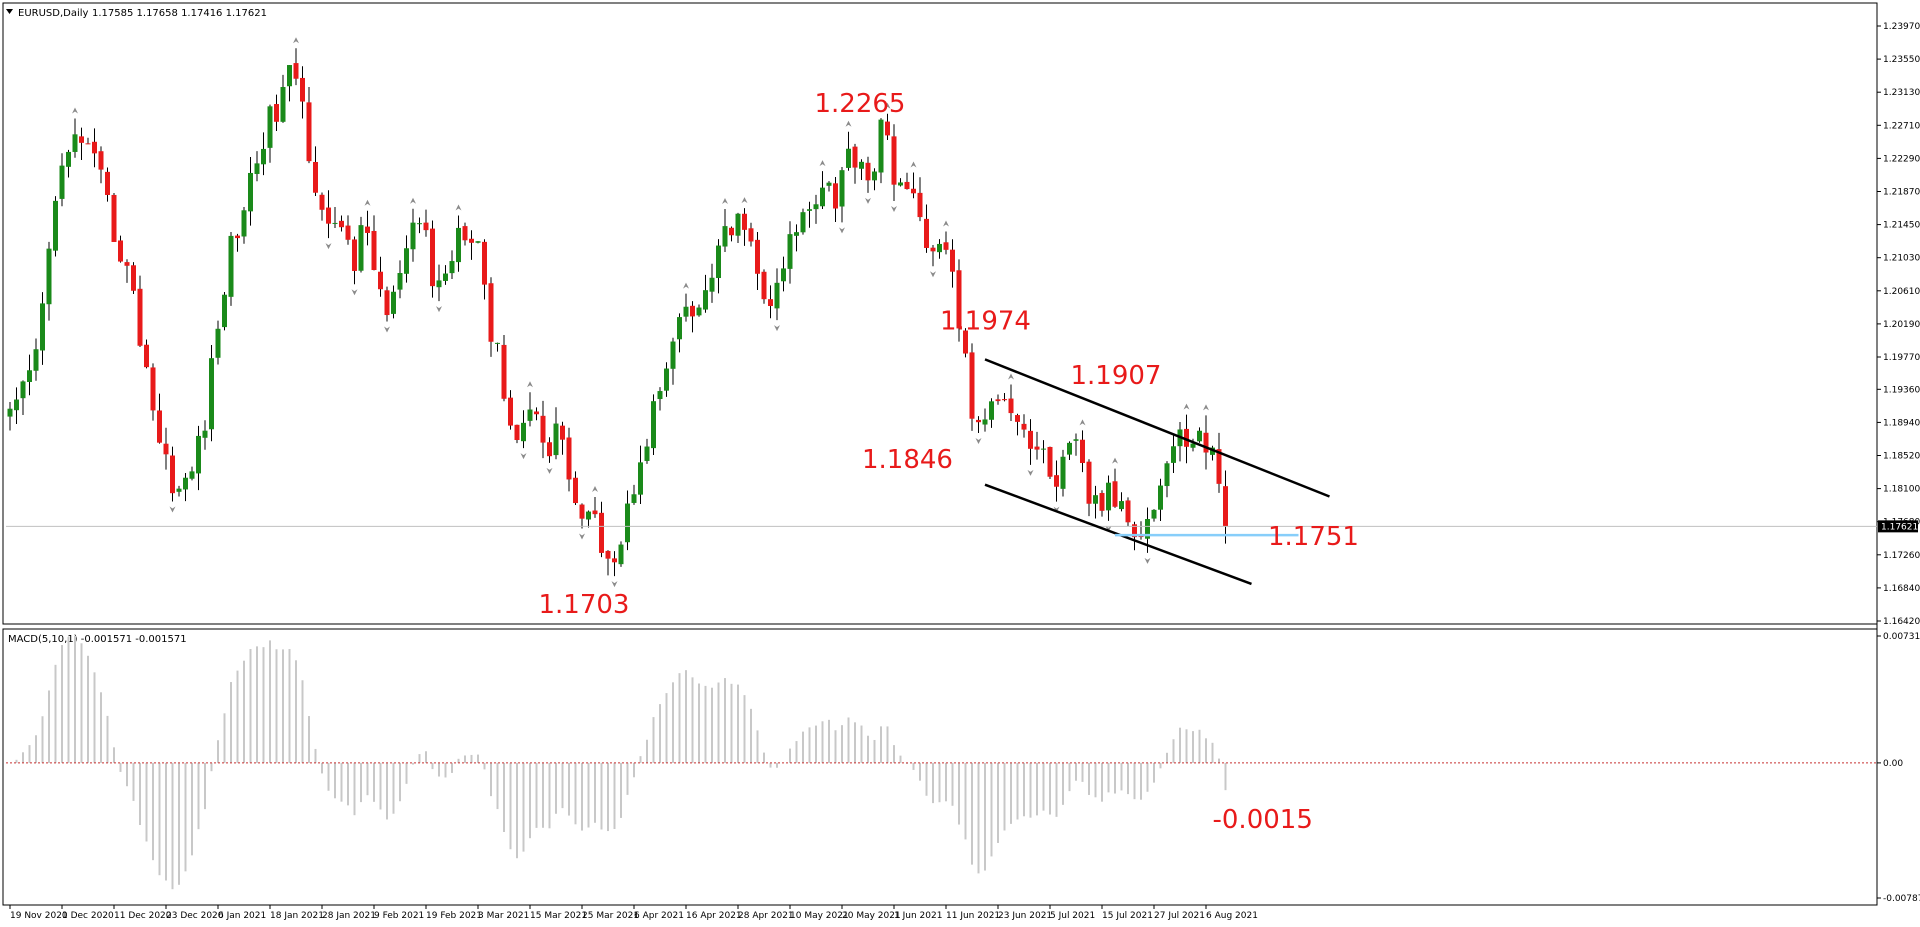 This screenshot has width=1920, height=927. Describe the element at coordinates (1901, 27) in the screenshot. I see `price-tick-label: 1.23970` at that location.